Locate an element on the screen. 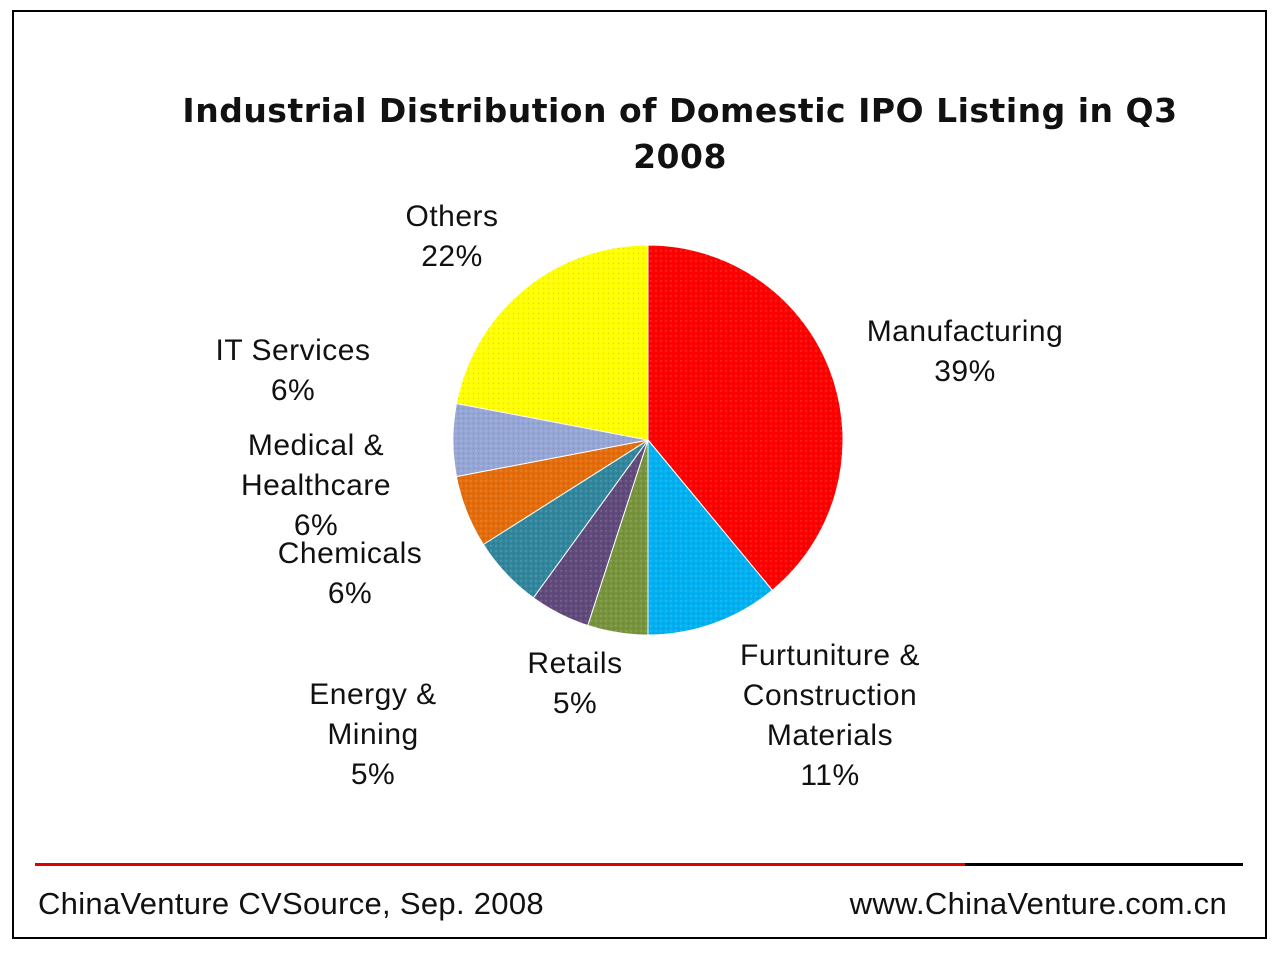 The image size is (1281, 961). slice-label-text: Mining is located at coordinates (373, 734).